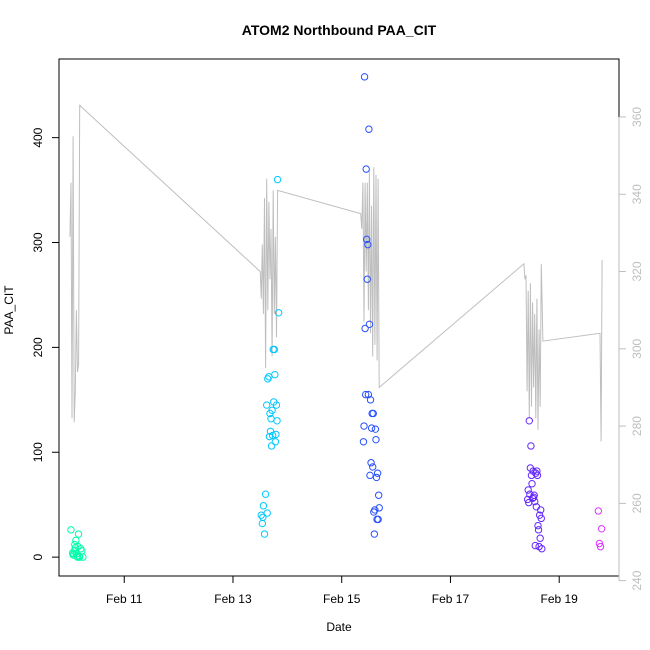  Describe the element at coordinates (38, 242) in the screenshot. I see `y-tick-label: 300` at that location.